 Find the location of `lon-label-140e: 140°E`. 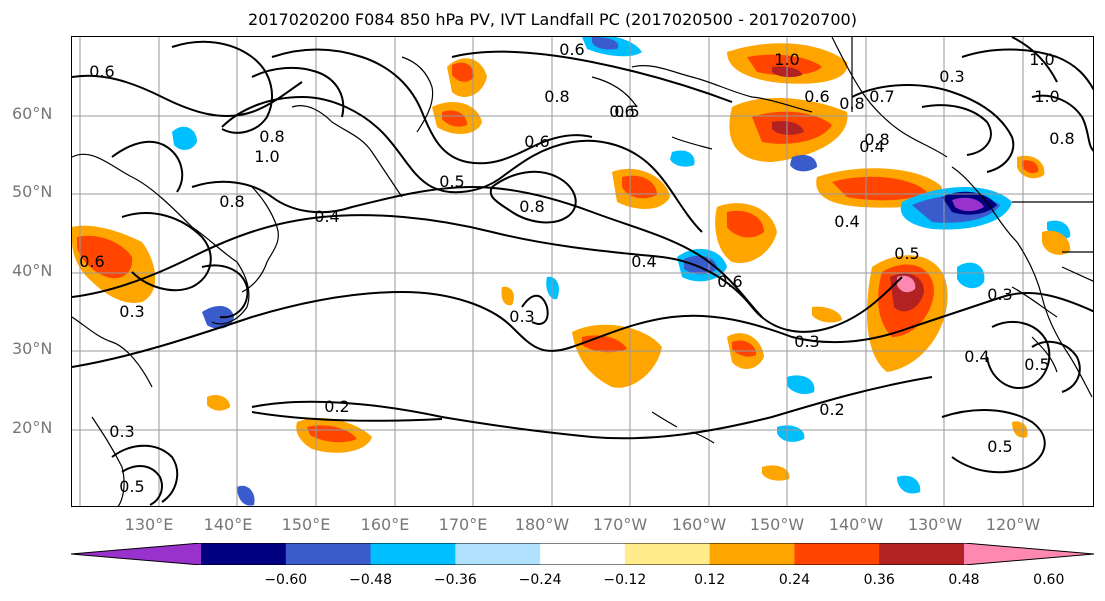

lon-label-140e: 140°E is located at coordinates (228, 524).